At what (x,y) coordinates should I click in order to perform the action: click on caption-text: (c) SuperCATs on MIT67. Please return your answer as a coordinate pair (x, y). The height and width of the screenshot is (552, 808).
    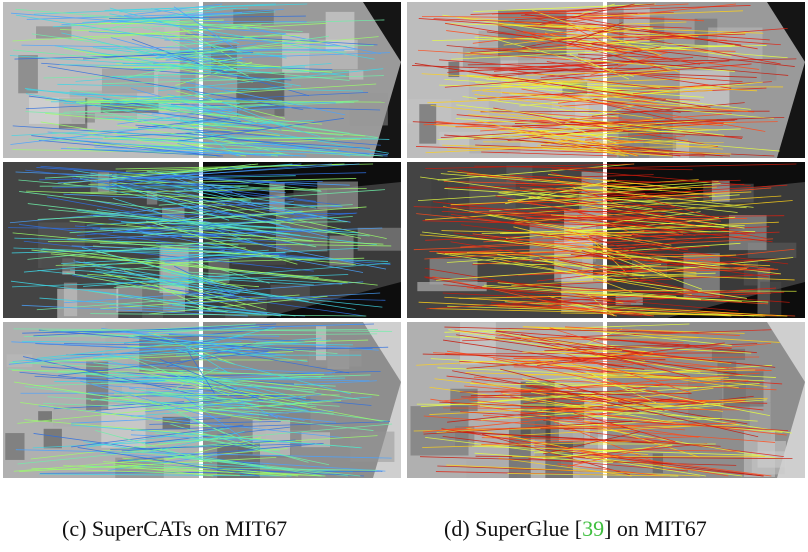
    Looking at the image, I should click on (175, 528).